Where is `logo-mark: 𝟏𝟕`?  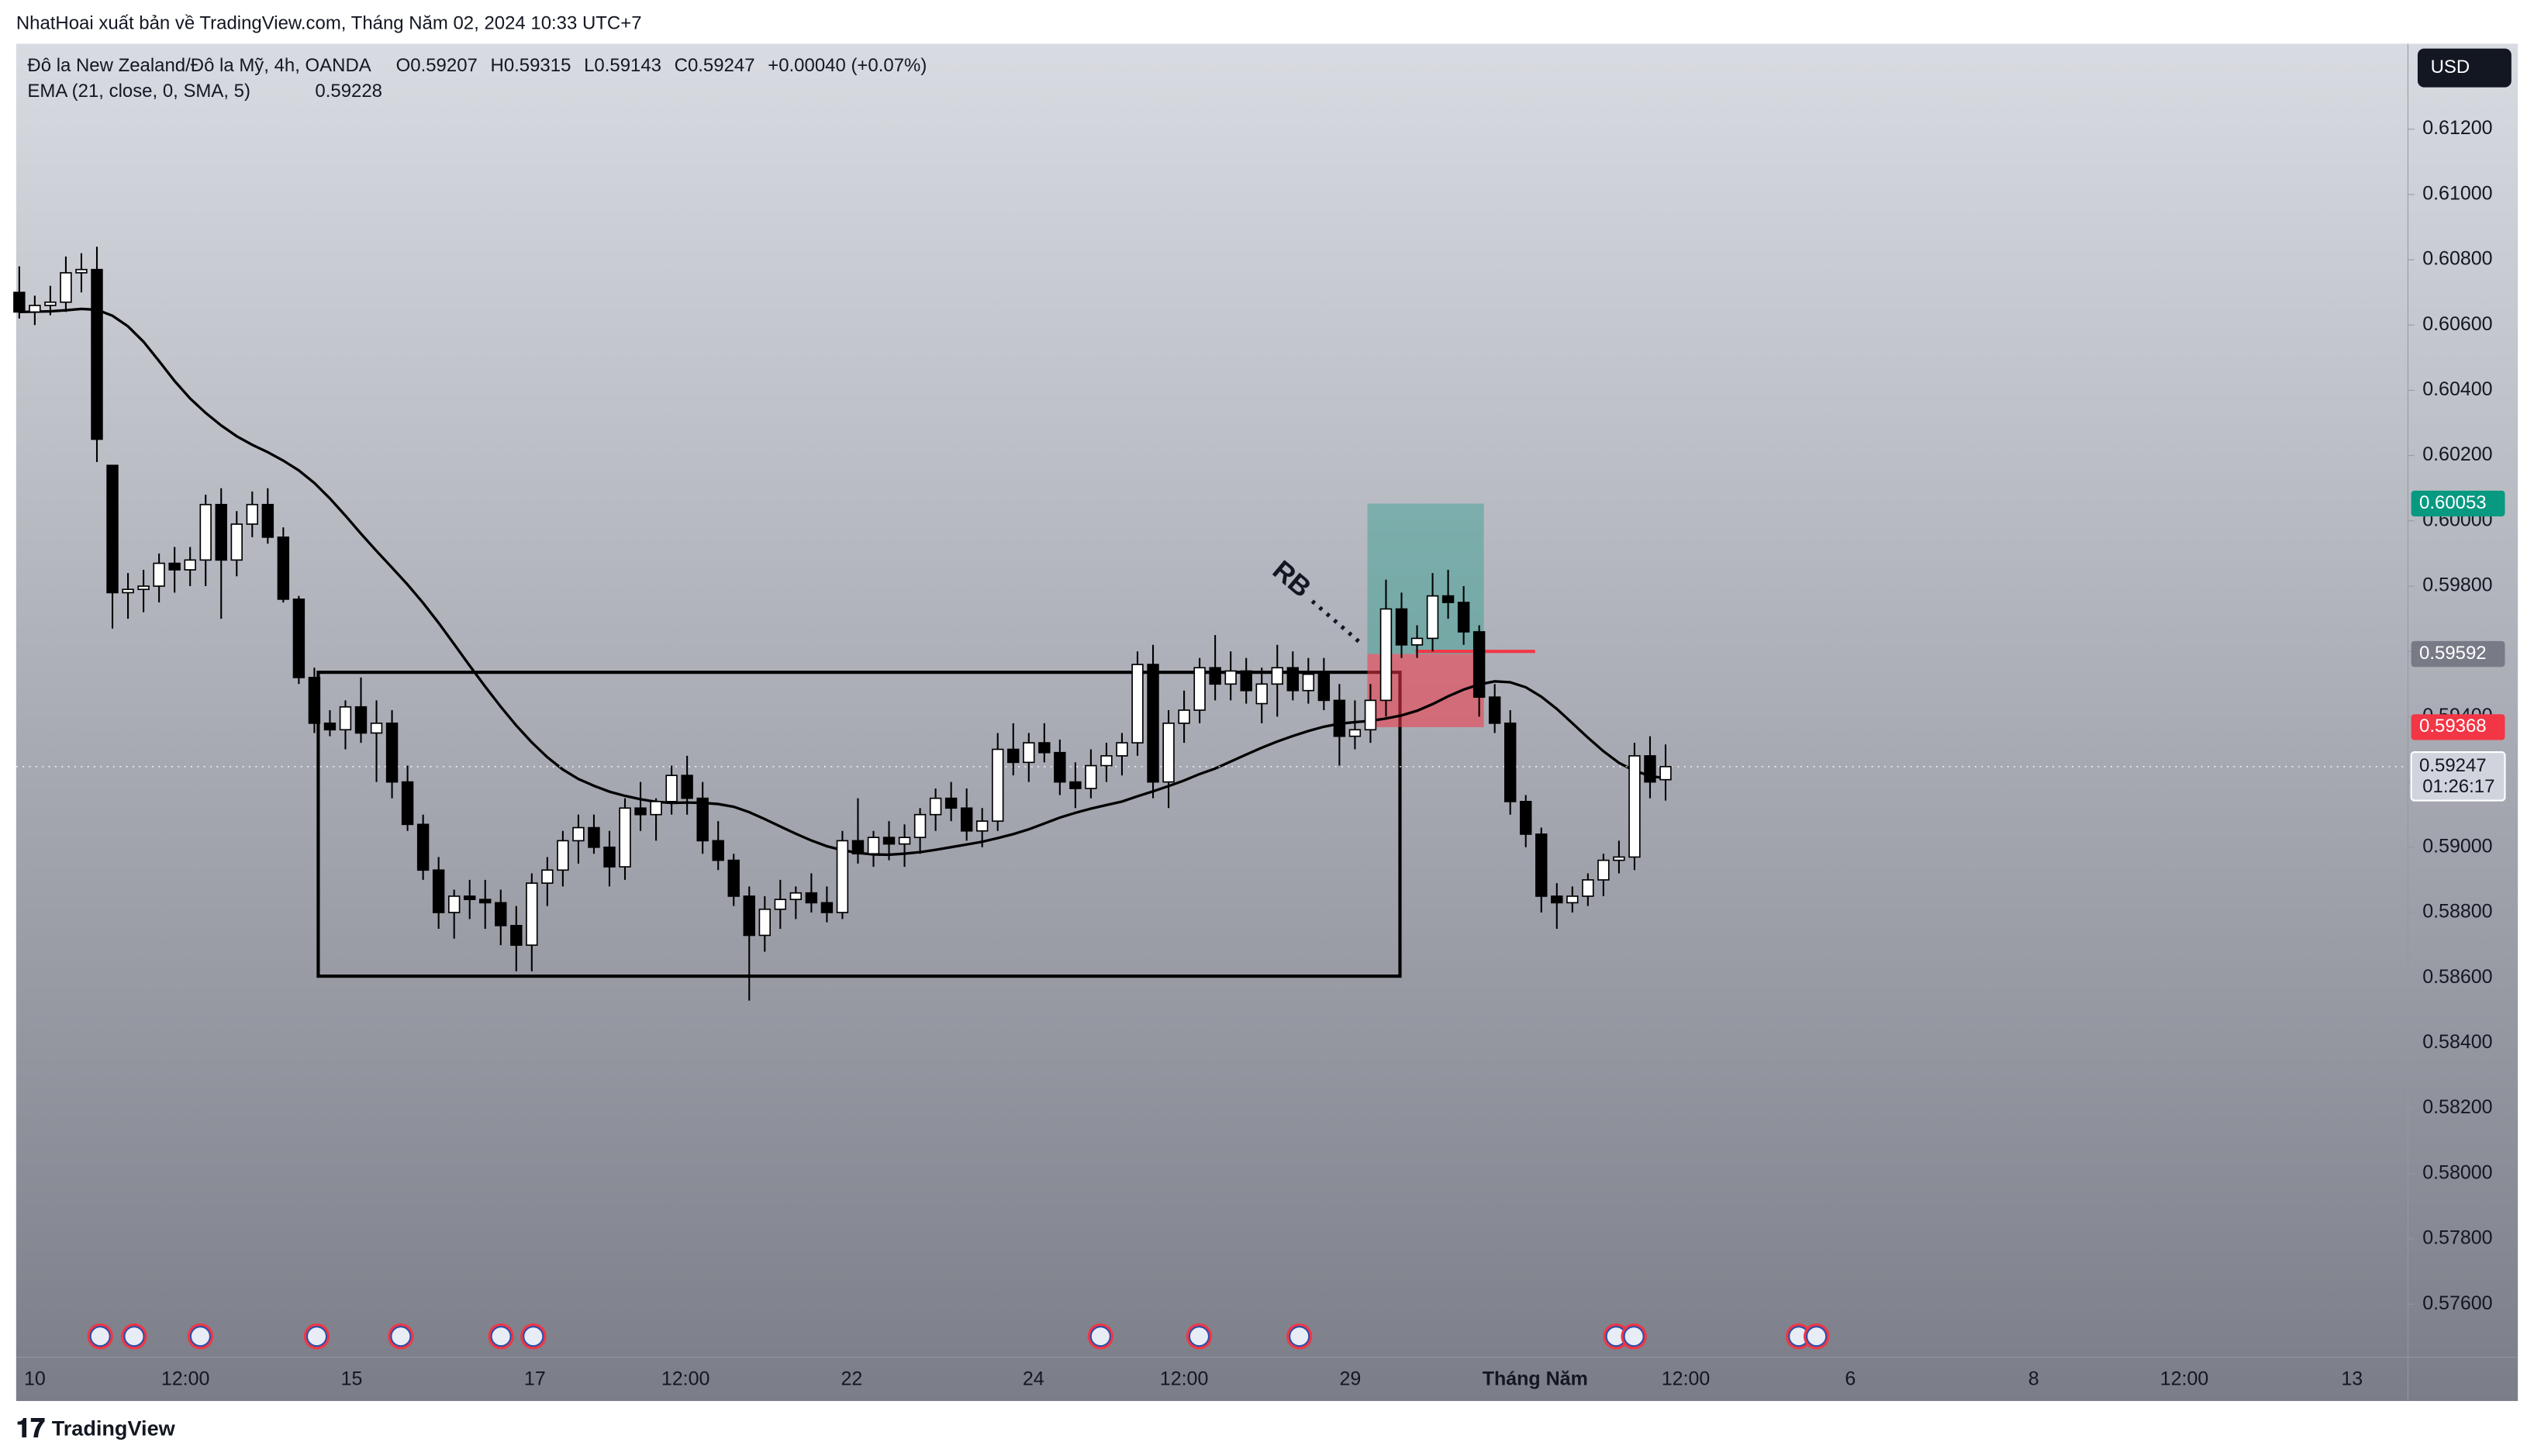
logo-mark: 𝟏𝟕 is located at coordinates (30, 1428).